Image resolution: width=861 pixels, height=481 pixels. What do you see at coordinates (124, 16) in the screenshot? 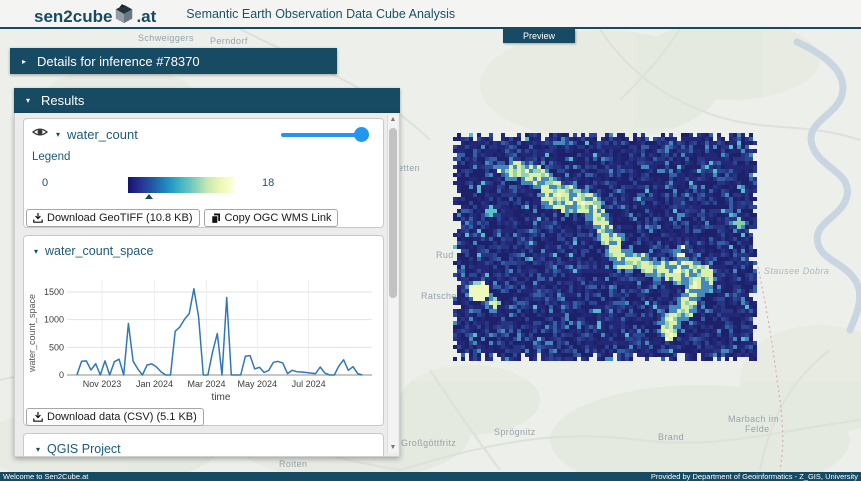
I see `cube-logo-icon` at bounding box center [124, 16].